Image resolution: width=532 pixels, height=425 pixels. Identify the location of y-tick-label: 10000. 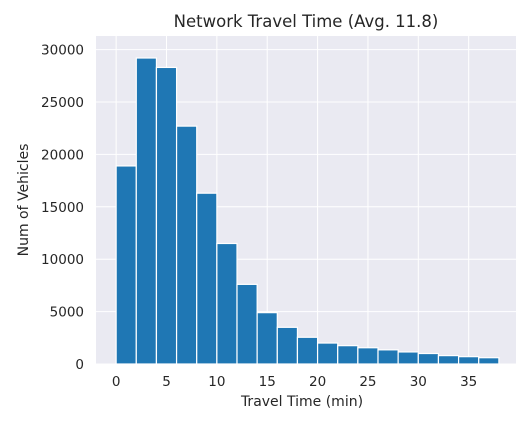
(62, 260).